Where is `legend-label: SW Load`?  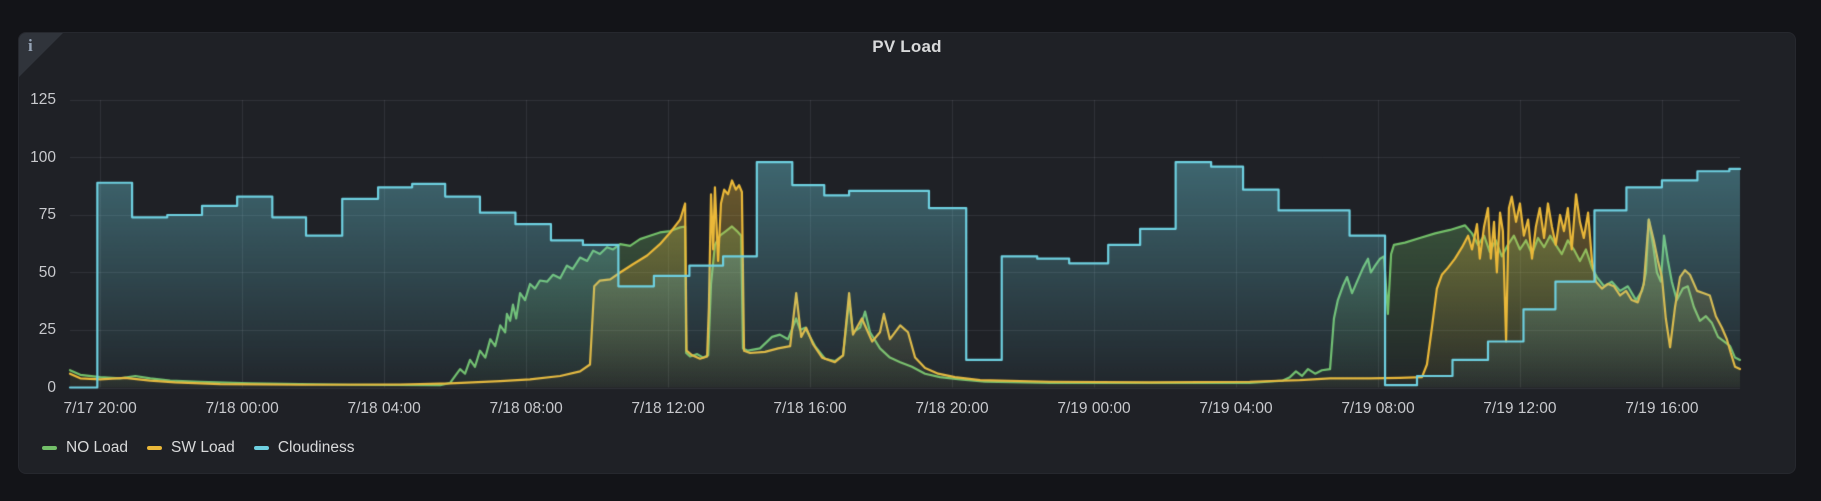
legend-label: SW Load is located at coordinates (203, 447).